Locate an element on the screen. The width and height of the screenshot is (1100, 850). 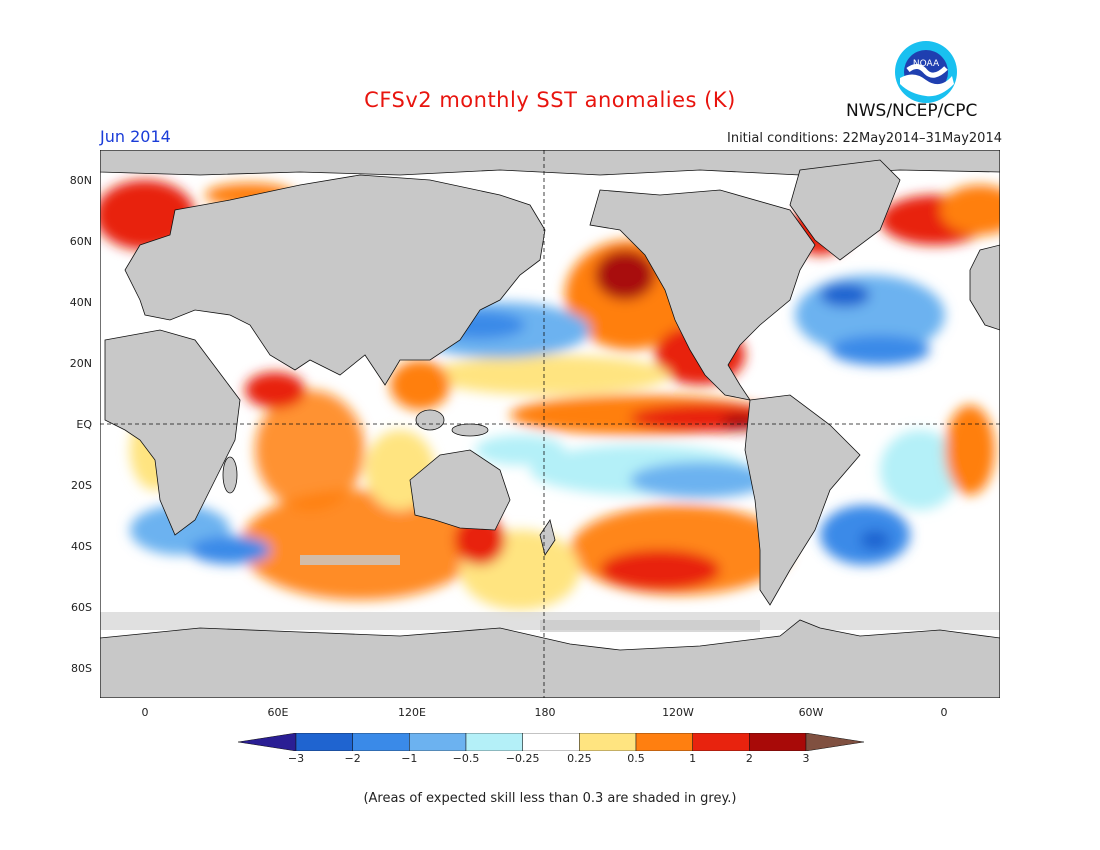
lat-label: 20N is located at coordinates (80, 363).